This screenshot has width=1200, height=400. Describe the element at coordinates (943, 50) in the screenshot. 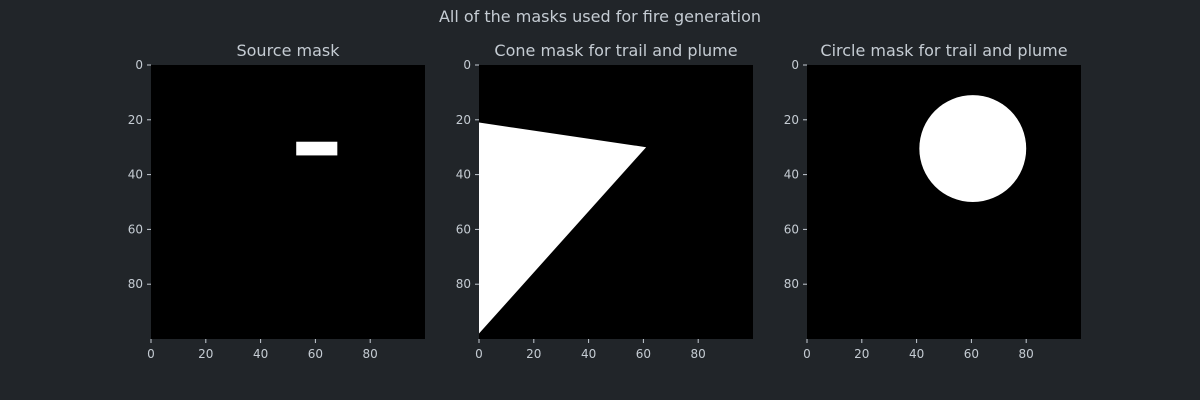

I see `panel-title: Circle mask for trail and plume` at that location.